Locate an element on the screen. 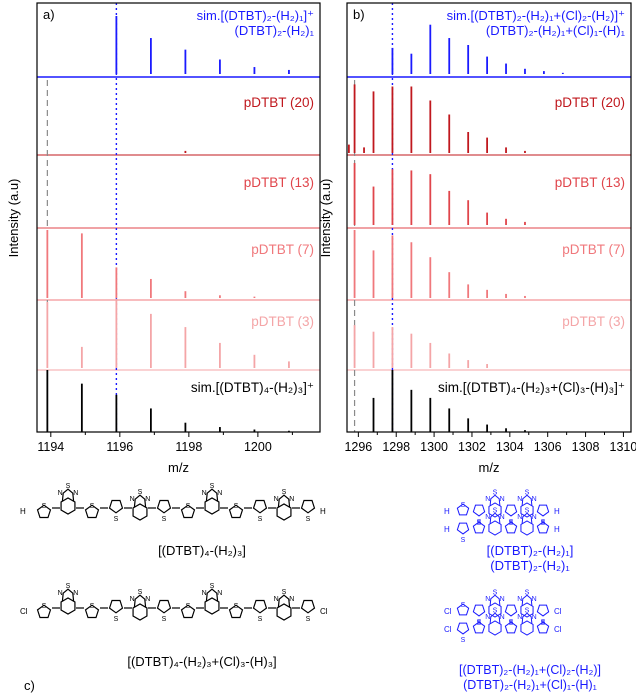 This screenshot has height=697, width=636. trace-p13: pDTBT (13) is located at coordinates (489, 194).